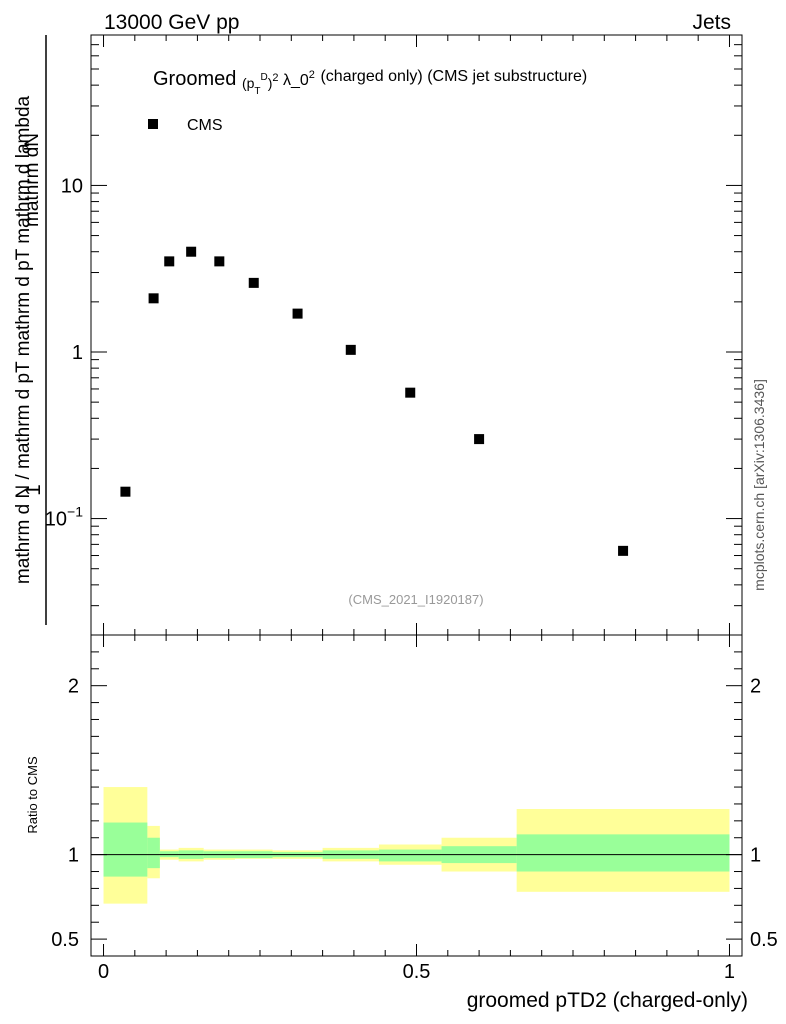 The image size is (786, 1024). I want to click on side-label: mcplots.cern.ch [arXiv:1306.3436], so click(759, 485).